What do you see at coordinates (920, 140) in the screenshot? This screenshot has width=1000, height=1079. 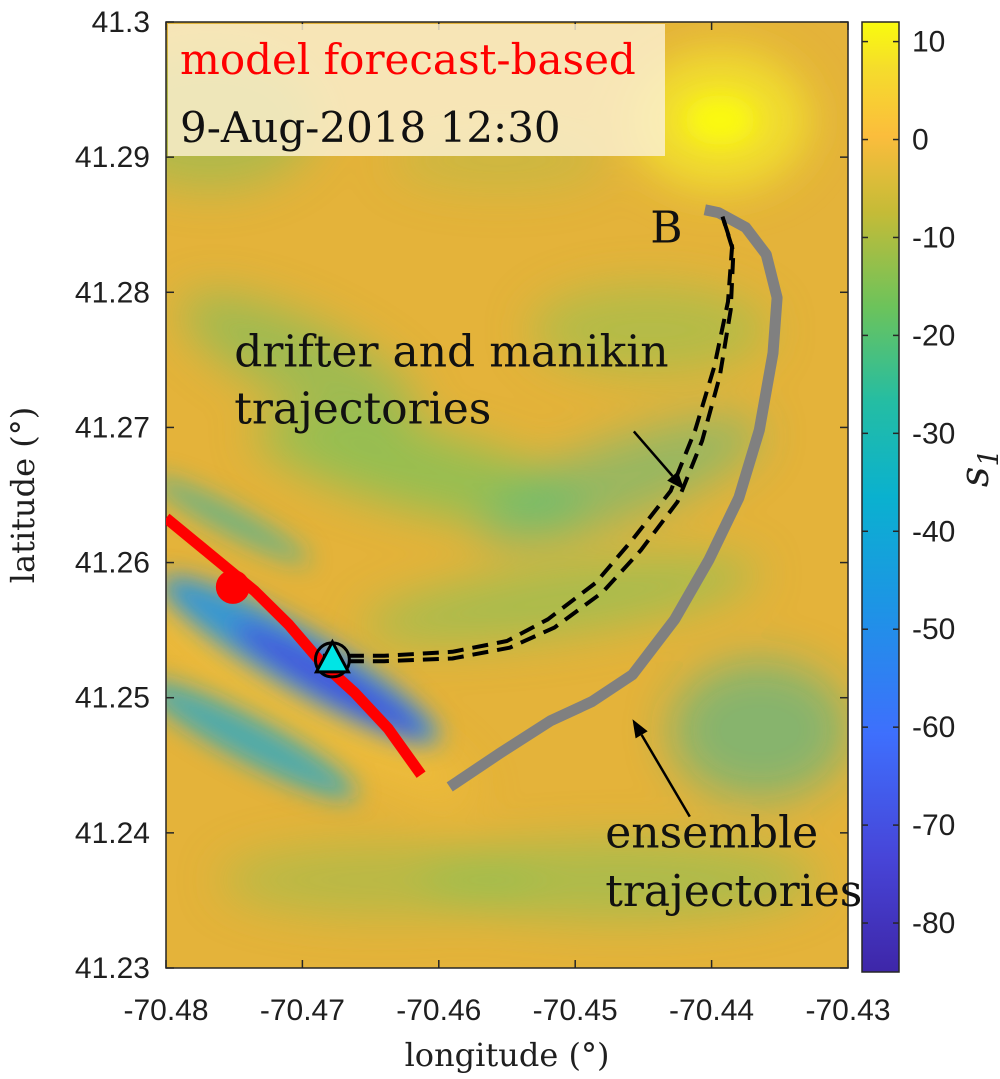 I see `colorbar-tick-label: 0` at bounding box center [920, 140].